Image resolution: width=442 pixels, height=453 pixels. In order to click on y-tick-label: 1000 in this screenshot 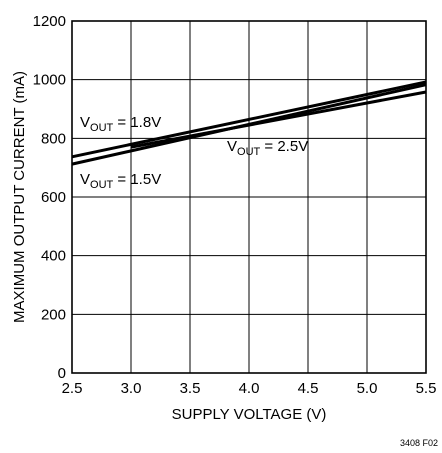, I will do `click(49, 80)`.